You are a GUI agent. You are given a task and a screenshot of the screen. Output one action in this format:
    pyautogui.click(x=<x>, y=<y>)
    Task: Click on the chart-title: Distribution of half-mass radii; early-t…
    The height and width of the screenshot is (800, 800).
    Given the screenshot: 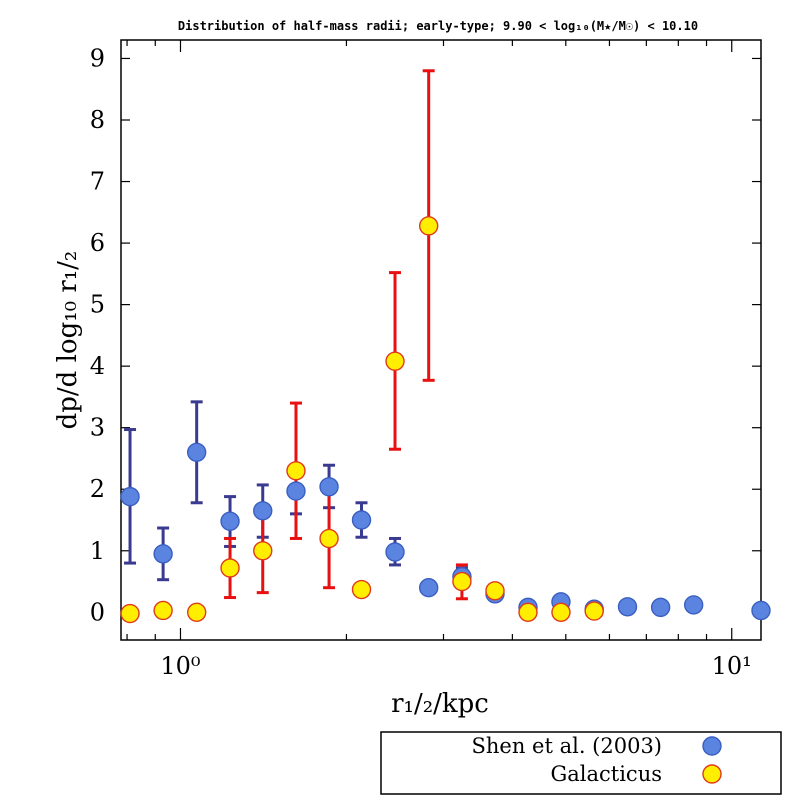 What is the action you would take?
    pyautogui.click(x=438, y=26)
    